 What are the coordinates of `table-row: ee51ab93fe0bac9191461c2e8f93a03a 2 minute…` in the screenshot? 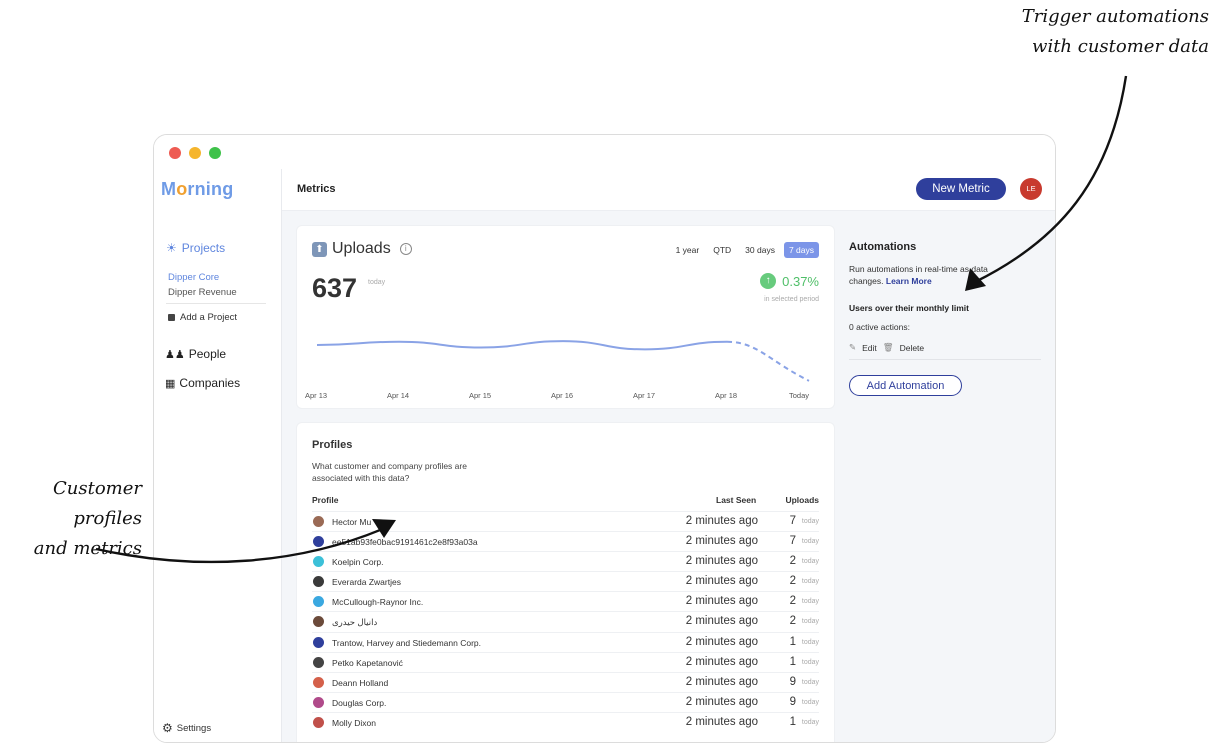 It's located at (565, 541).